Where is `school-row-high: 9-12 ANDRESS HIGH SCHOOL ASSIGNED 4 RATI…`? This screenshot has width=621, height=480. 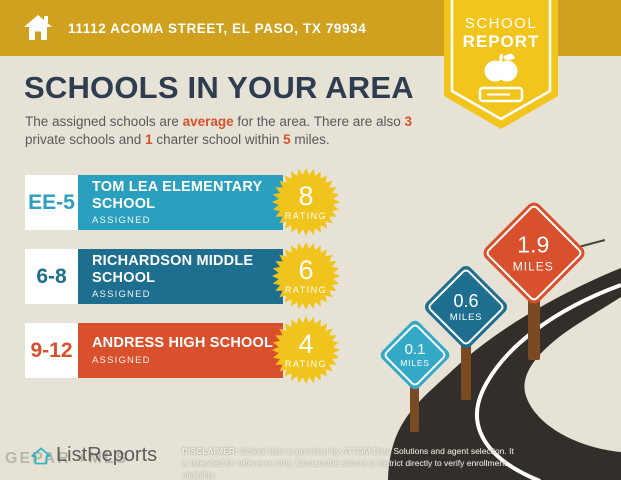
school-row-high: 9-12 ANDRESS HIGH SCHOOL ASSIGNED 4 RATI… is located at coordinates (182, 350).